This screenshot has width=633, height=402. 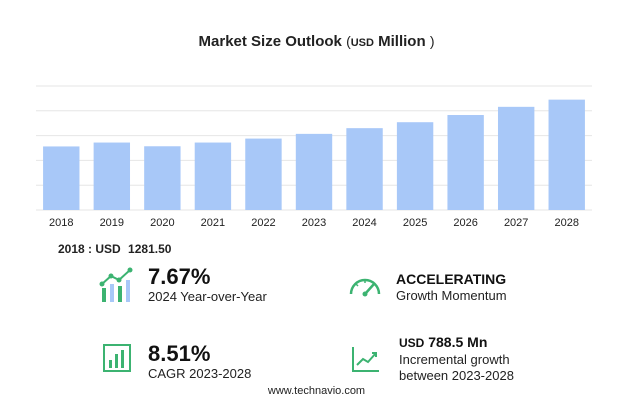 What do you see at coordinates (207, 296) in the screenshot?
I see `yoy-label: 2024 Year-over-Year` at bounding box center [207, 296].